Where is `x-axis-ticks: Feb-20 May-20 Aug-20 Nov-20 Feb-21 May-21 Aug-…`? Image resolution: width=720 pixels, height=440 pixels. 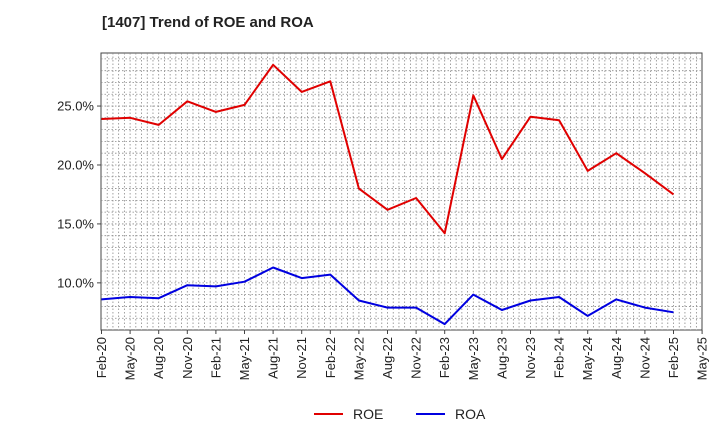 x-axis-ticks: Feb-20 May-20 Aug-20 Nov-20 Feb-21 May-21 Aug-… is located at coordinates (402, 355).